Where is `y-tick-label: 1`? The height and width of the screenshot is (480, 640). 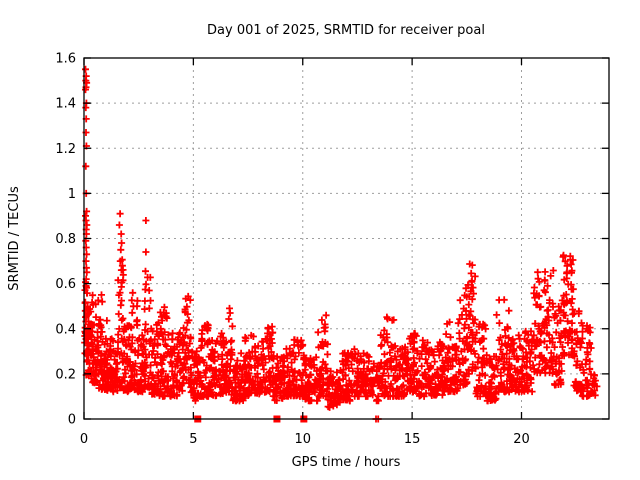
y-tick-label: 1 is located at coordinates (72, 194).